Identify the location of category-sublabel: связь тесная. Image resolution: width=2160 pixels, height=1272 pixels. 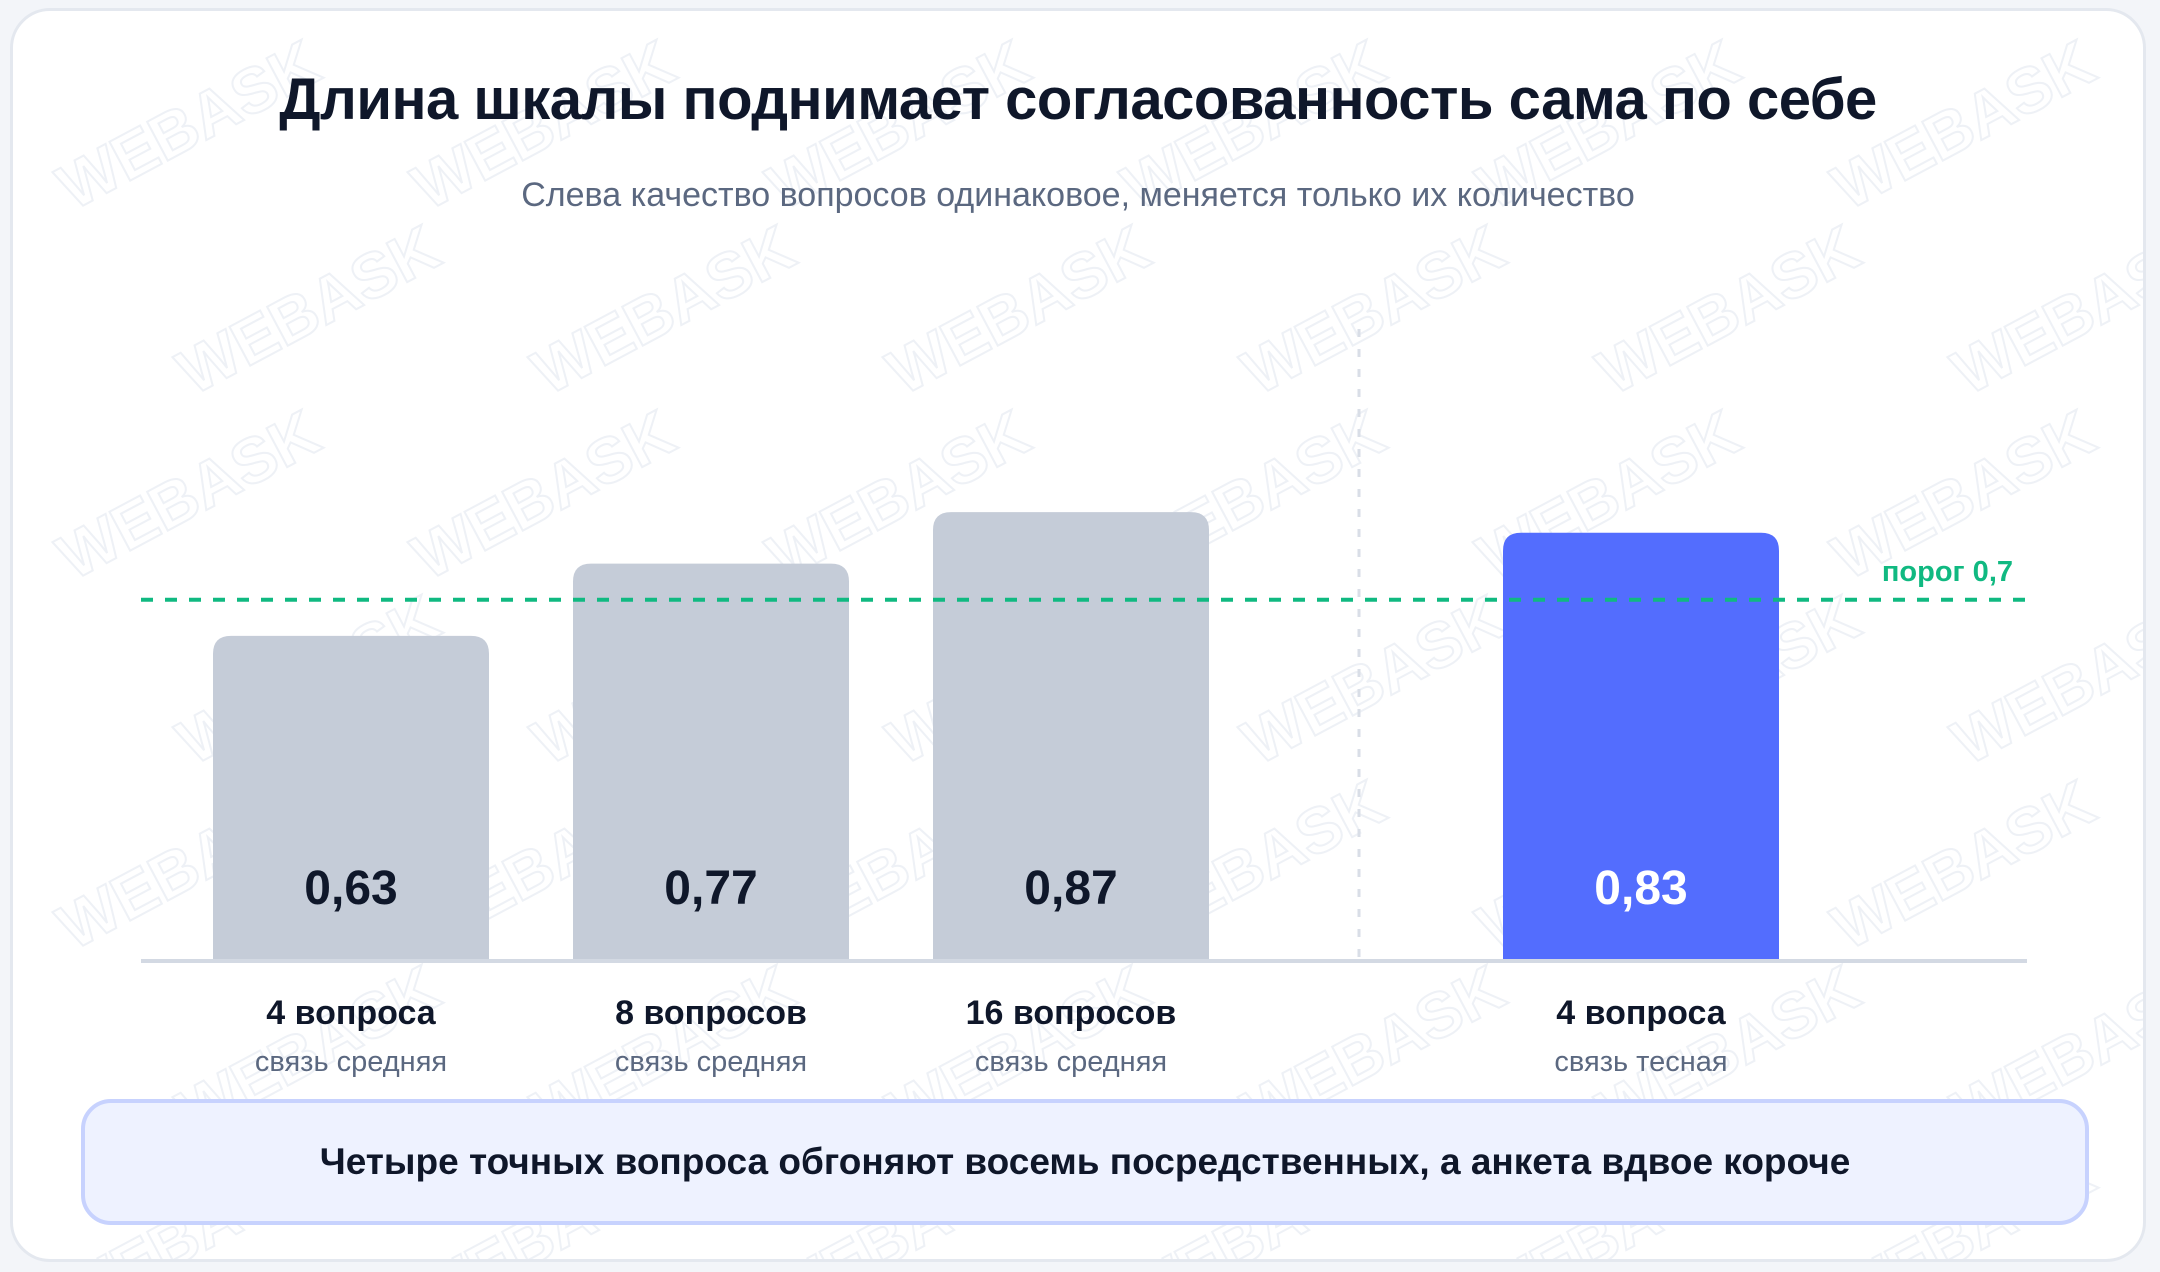
(1640, 1062).